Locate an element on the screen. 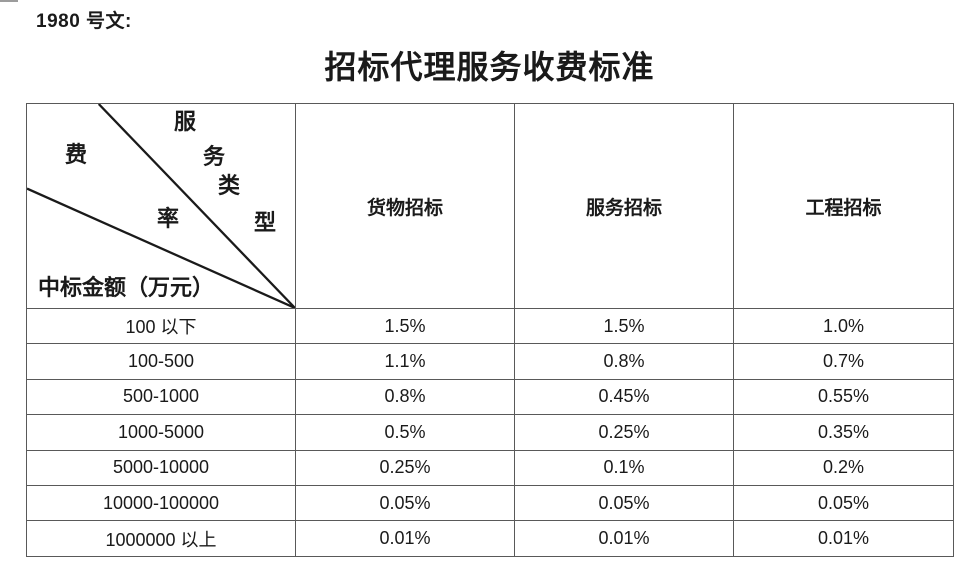 This screenshot has width=976, height=581. engineering-rate-cell: 1.0% is located at coordinates (843, 326).